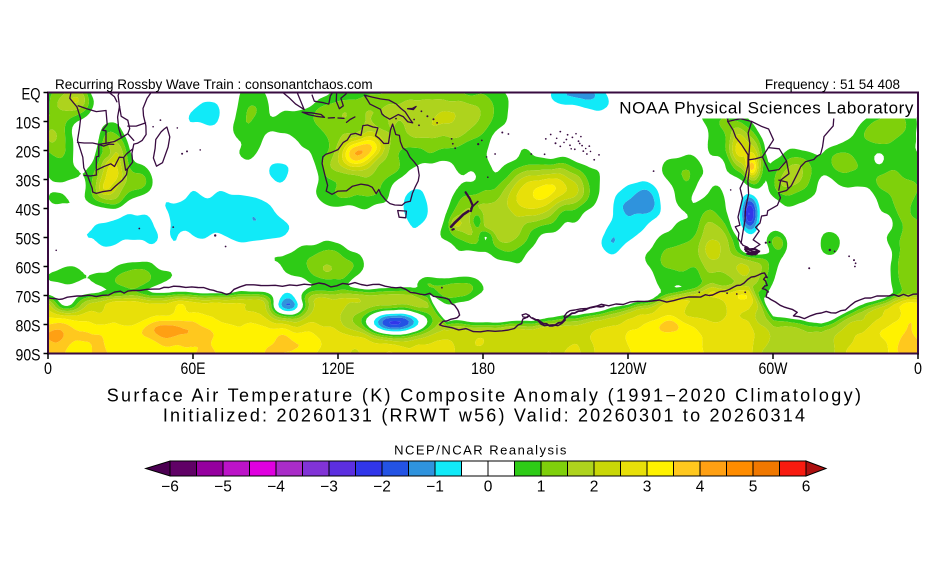 This screenshot has width=930, height=580. I want to click on svg-text: 4, so click(700, 487).